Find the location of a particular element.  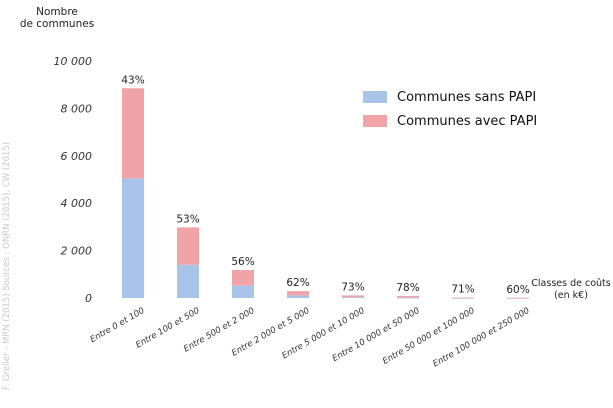

legend: Communes sans PAPI Communes avec PAPI is located at coordinates (450, 110).